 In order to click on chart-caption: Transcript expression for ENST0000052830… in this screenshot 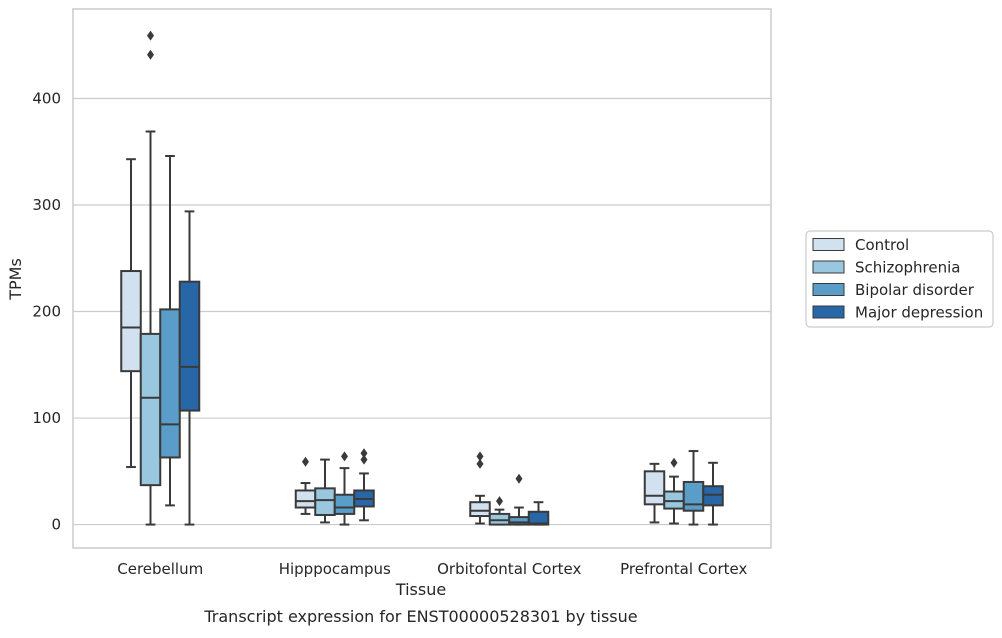, I will do `click(420, 616)`.